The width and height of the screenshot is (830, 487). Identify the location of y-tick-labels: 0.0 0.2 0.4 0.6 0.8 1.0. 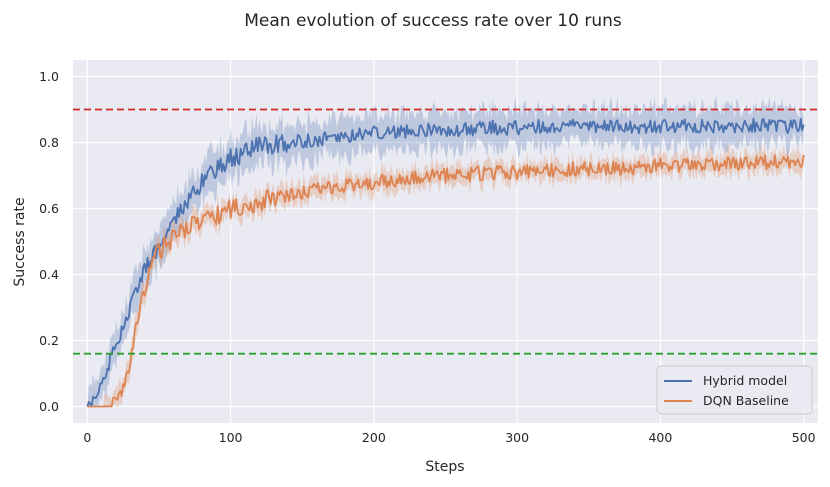
(49, 241).